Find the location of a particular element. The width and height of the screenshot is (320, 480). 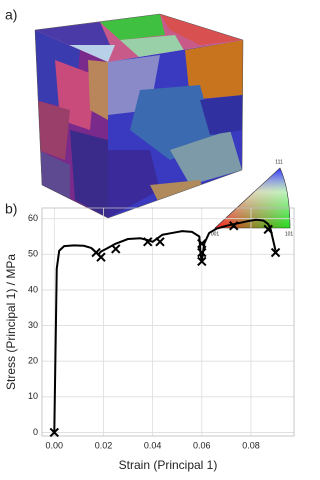

y-tick-label: 30 is located at coordinates (33, 325).